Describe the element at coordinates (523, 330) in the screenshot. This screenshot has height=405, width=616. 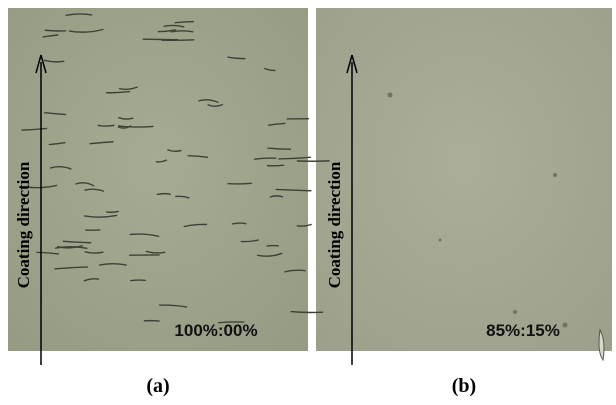
I see `ratio-label: 85%:15%` at that location.